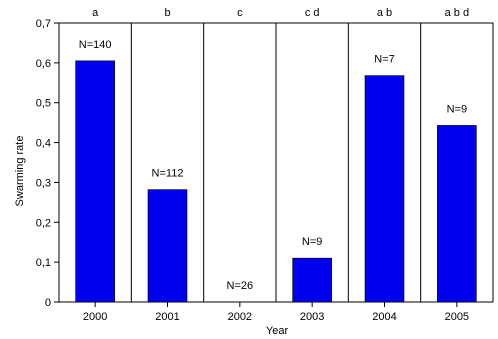 The height and width of the screenshot is (339, 498). What do you see at coordinates (168, 174) in the screenshot?
I see `n-label-2001: N=112` at bounding box center [168, 174].